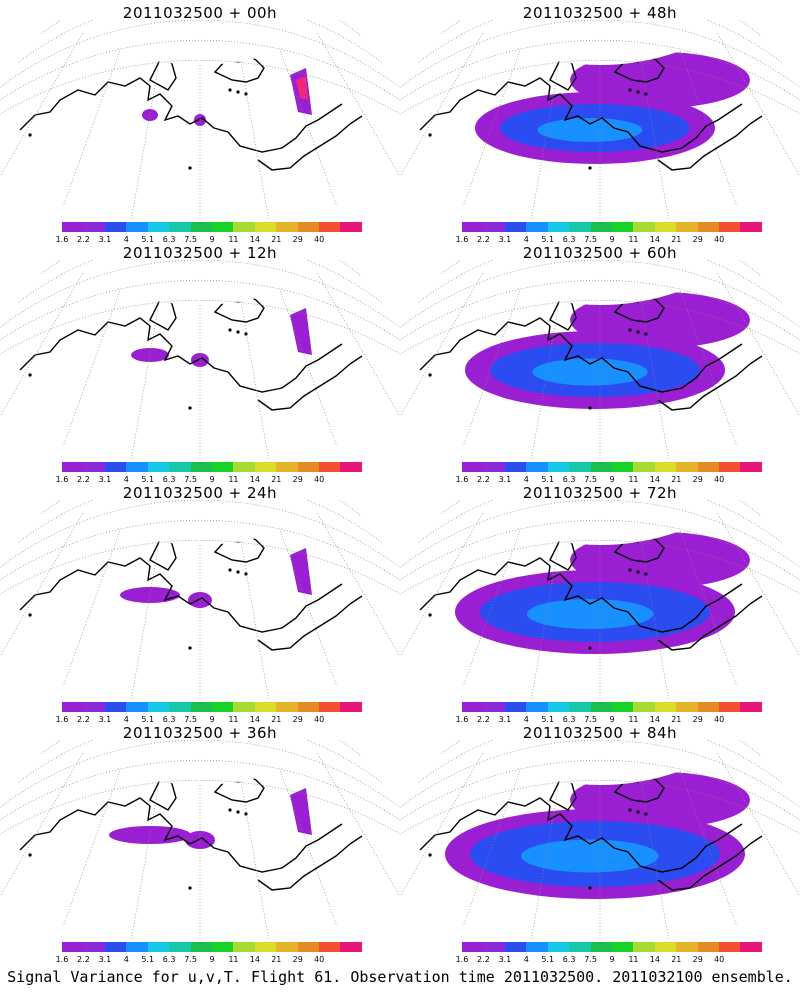  I want to click on colorbar-tick-label: 6.3, so click(169, 719).